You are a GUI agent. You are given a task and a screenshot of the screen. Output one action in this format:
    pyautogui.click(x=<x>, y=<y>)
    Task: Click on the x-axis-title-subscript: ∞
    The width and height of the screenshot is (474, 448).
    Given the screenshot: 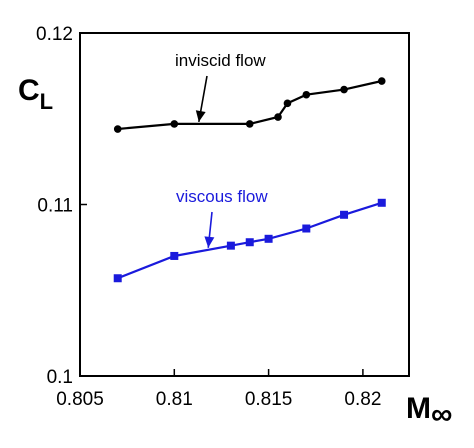 What is the action you would take?
    pyautogui.click(x=441, y=414)
    